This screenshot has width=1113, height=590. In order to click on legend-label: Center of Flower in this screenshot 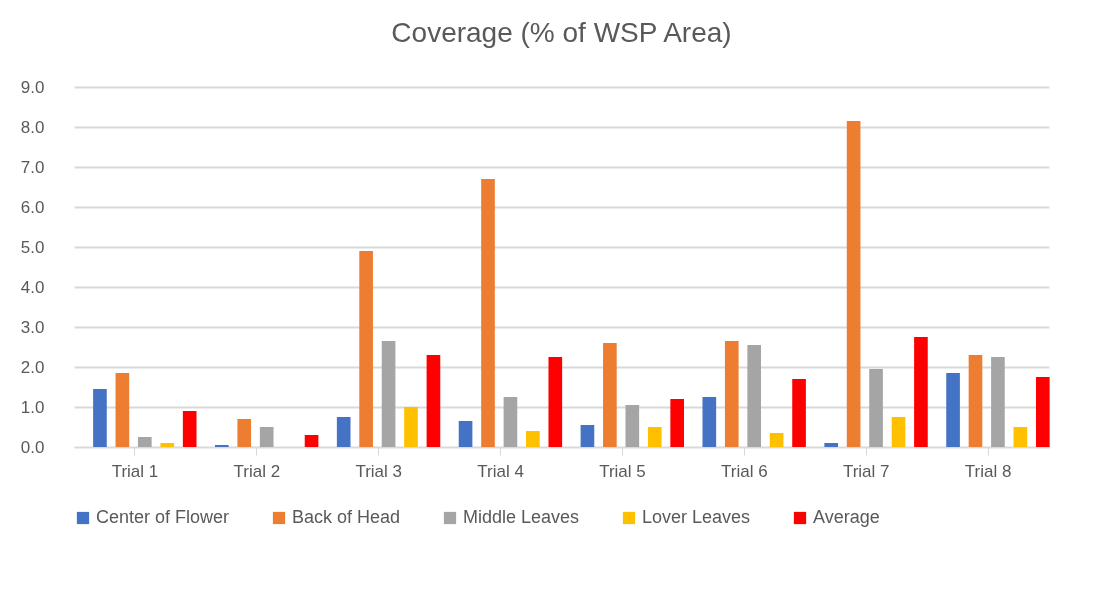, I will do `click(163, 517)`.